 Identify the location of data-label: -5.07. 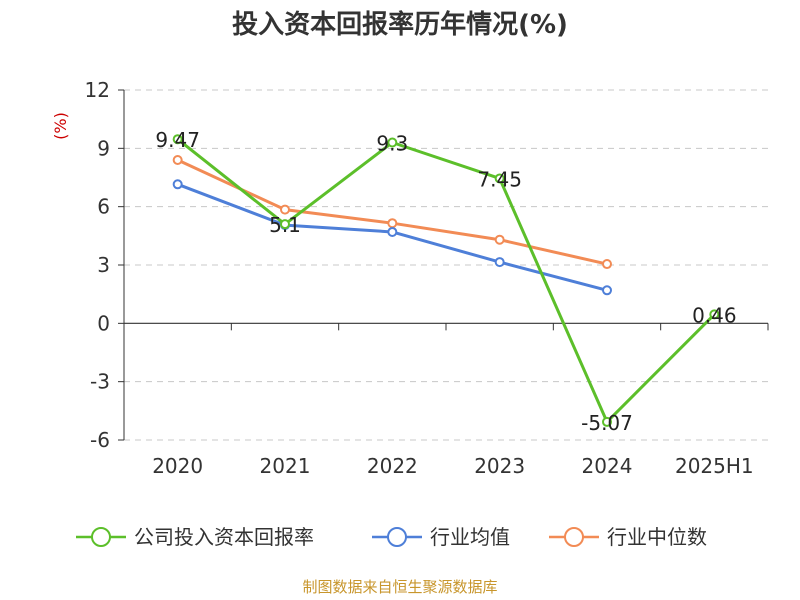
(607, 423).